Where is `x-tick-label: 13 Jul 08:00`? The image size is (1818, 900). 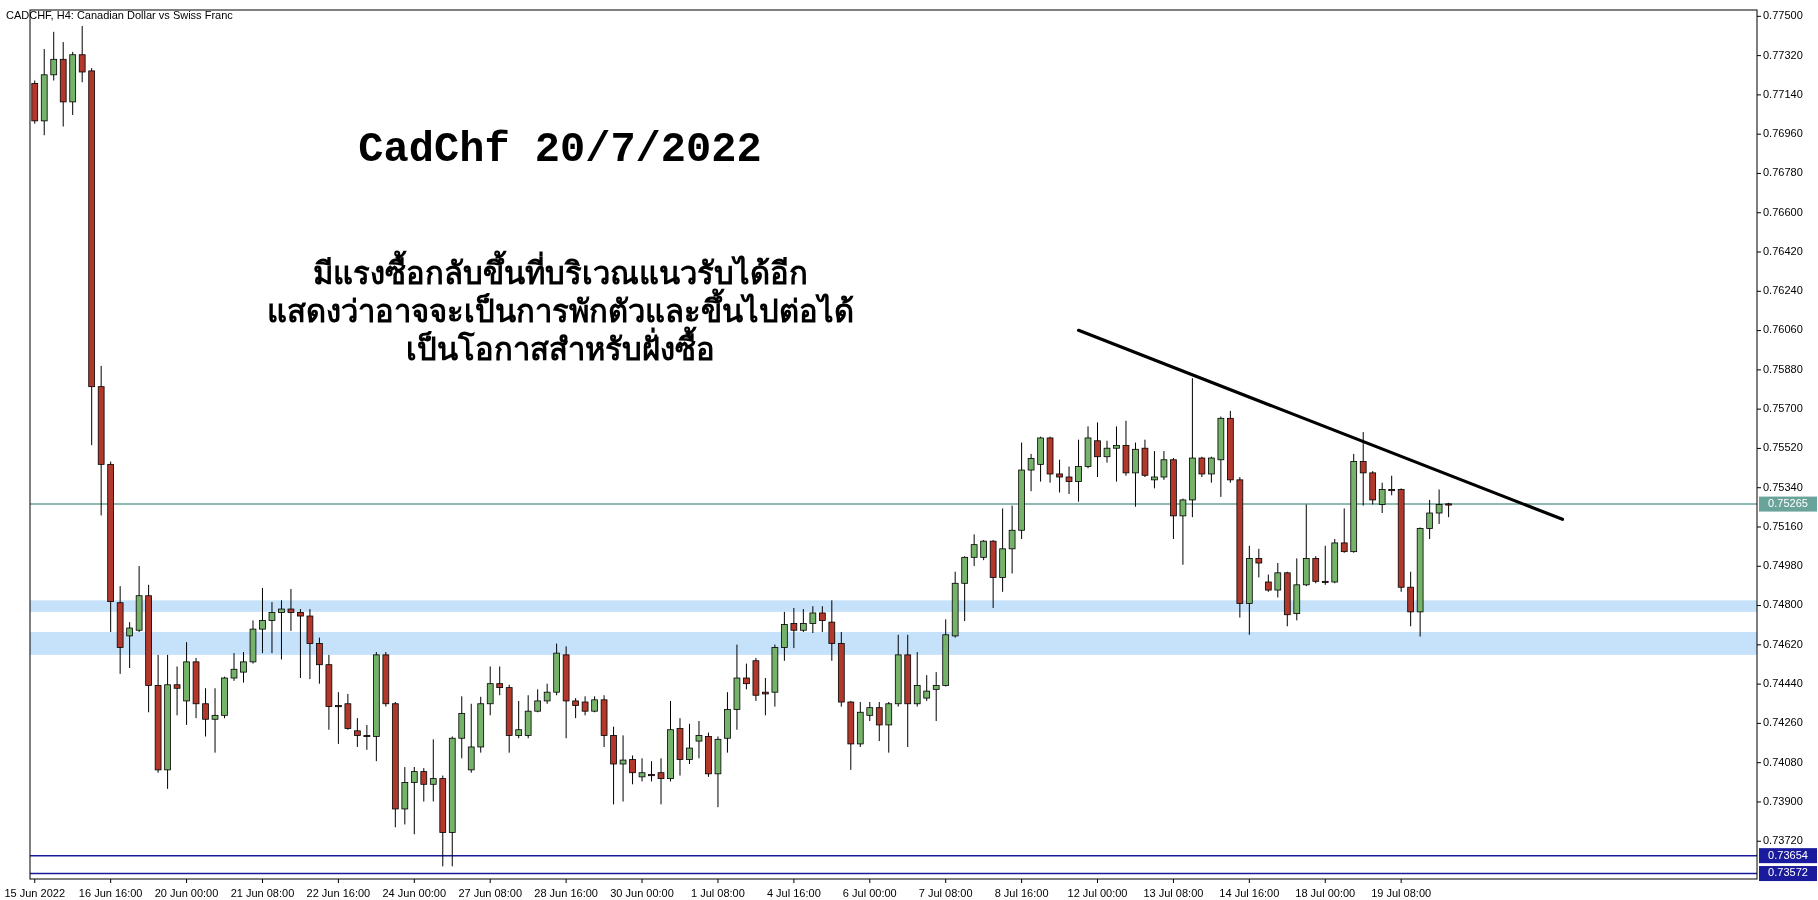 x-tick-label: 13 Jul 08:00 is located at coordinates (1173, 892).